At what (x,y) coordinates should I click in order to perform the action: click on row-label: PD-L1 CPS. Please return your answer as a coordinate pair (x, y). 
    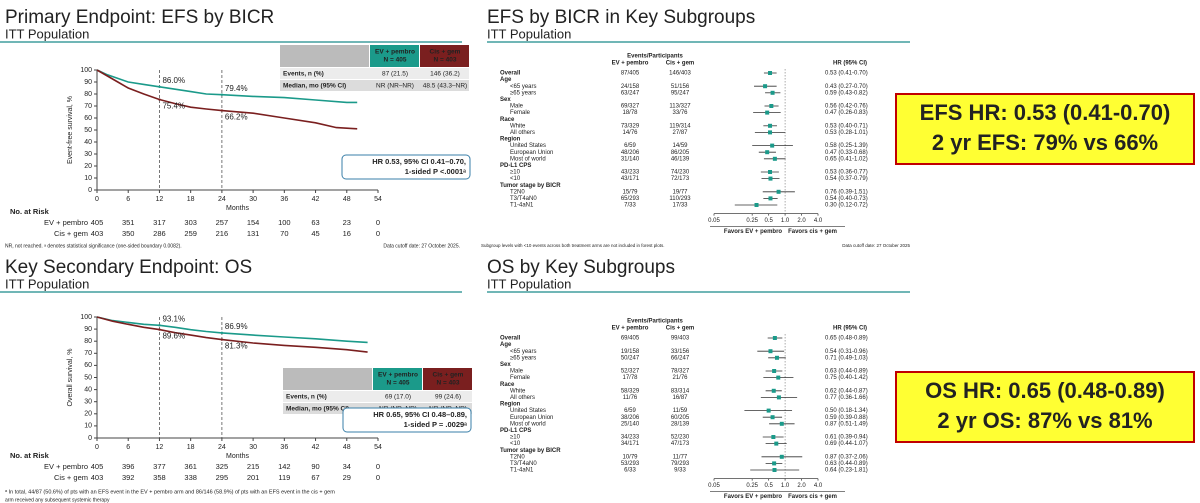
    Looking at the image, I should click on (515, 431).